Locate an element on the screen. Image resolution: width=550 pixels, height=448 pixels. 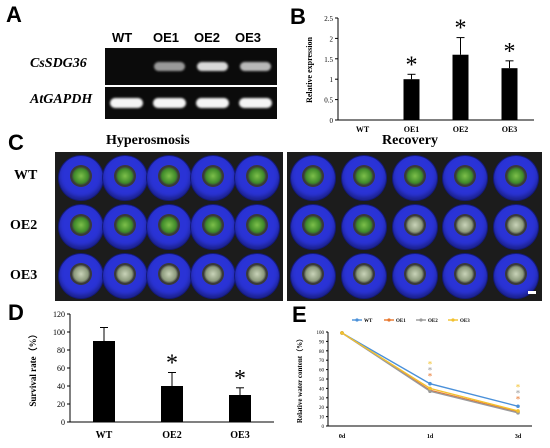
y-tick-label: 1.5 is located at coordinates (328, 60).